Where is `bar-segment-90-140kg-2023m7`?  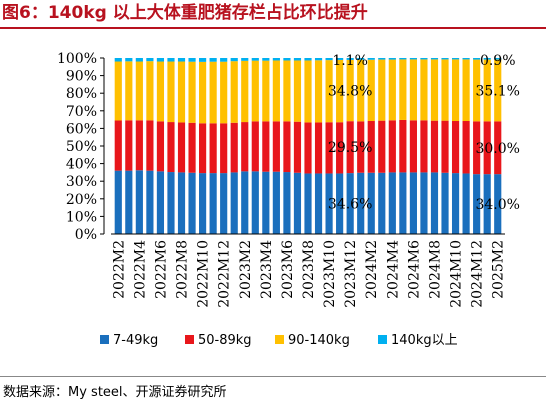
bar-segment-90-140kg-2023m7 is located at coordinates (297, 91).